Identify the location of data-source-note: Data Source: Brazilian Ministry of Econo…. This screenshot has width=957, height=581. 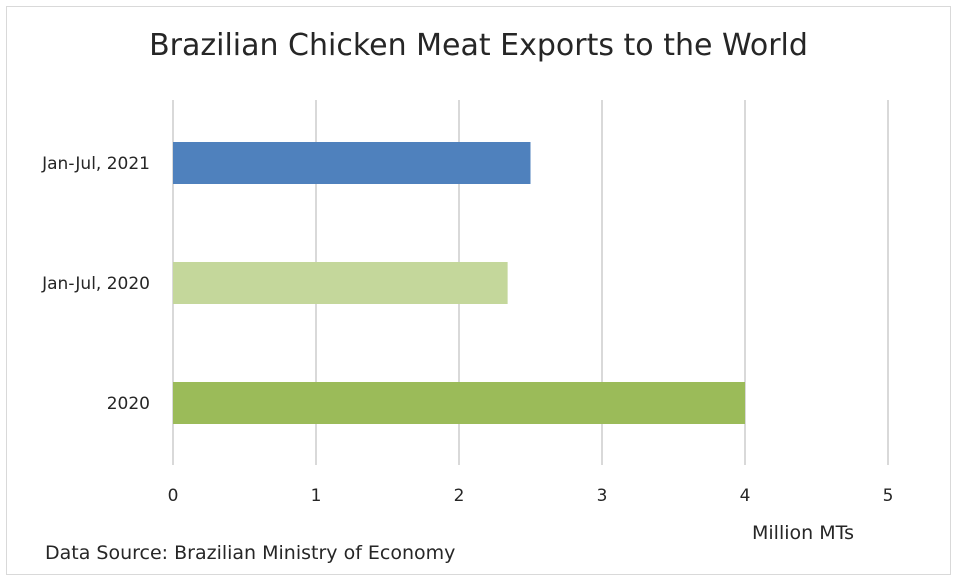
(250, 553).